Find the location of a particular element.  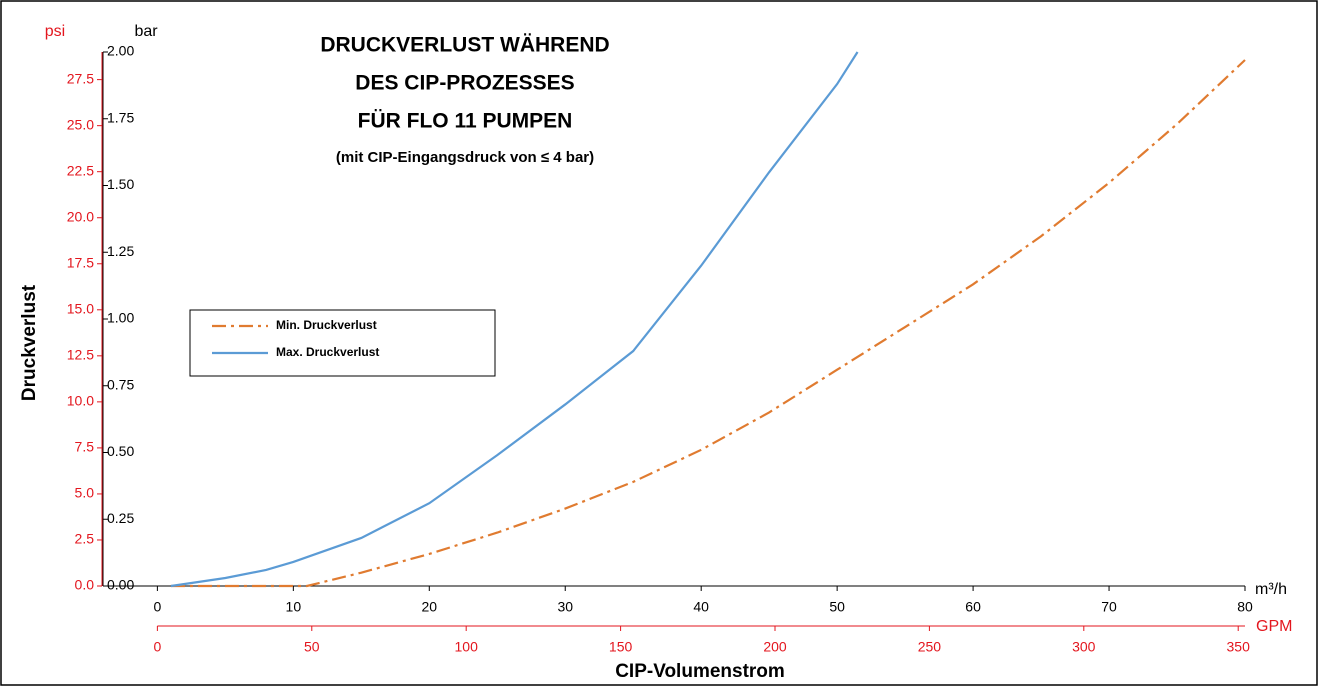

y2-tick-label: 22.5 is located at coordinates (80, 170).